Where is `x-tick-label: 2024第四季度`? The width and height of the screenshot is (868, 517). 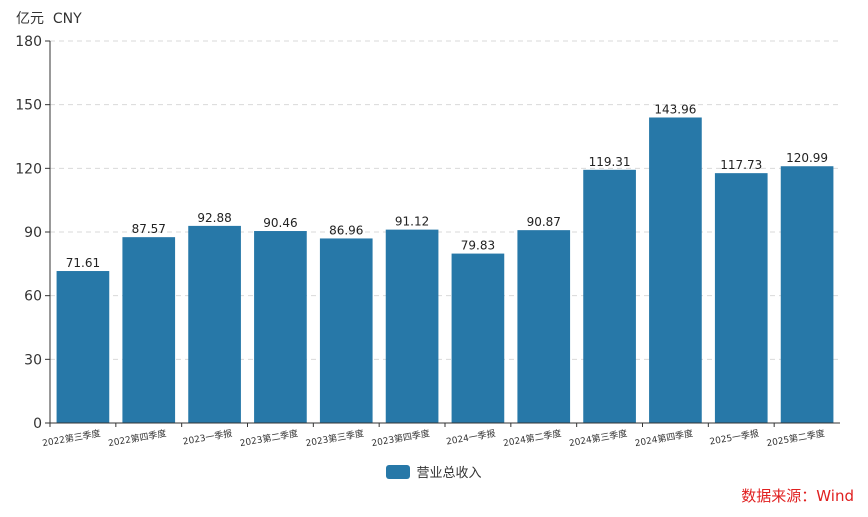 x-tick-label: 2024第四季度 is located at coordinates (664, 438).